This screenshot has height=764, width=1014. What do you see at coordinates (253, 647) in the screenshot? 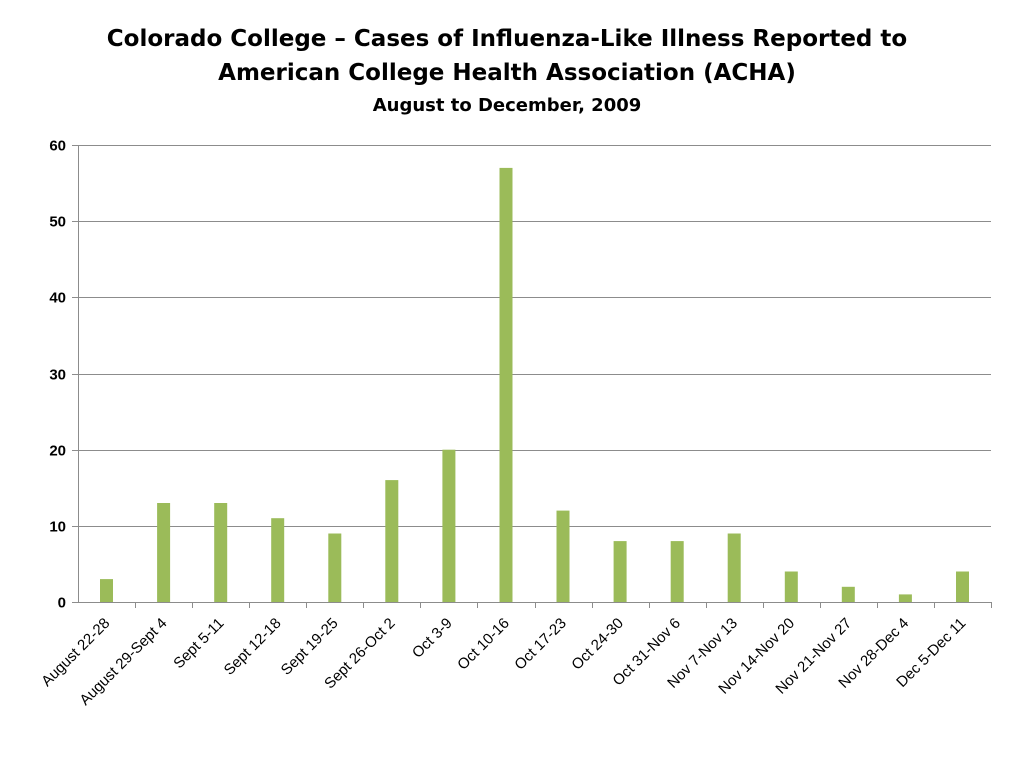
I see `x-tick-label: Sept 12-18` at bounding box center [253, 647].